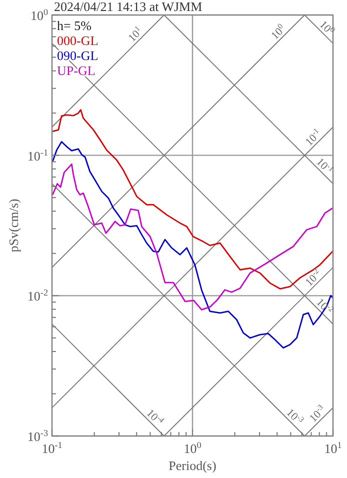  What do you see at coordinates (13, 225) in the screenshot?
I see `y-axis-title: pSv(cm/s)` at bounding box center [13, 225].